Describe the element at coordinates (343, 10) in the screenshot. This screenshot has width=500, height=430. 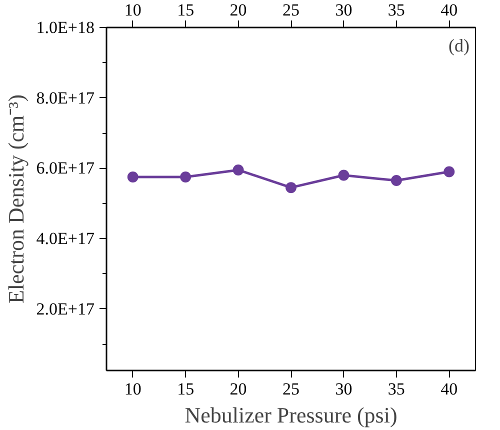
I see `x-tick-label: 30` at that location.